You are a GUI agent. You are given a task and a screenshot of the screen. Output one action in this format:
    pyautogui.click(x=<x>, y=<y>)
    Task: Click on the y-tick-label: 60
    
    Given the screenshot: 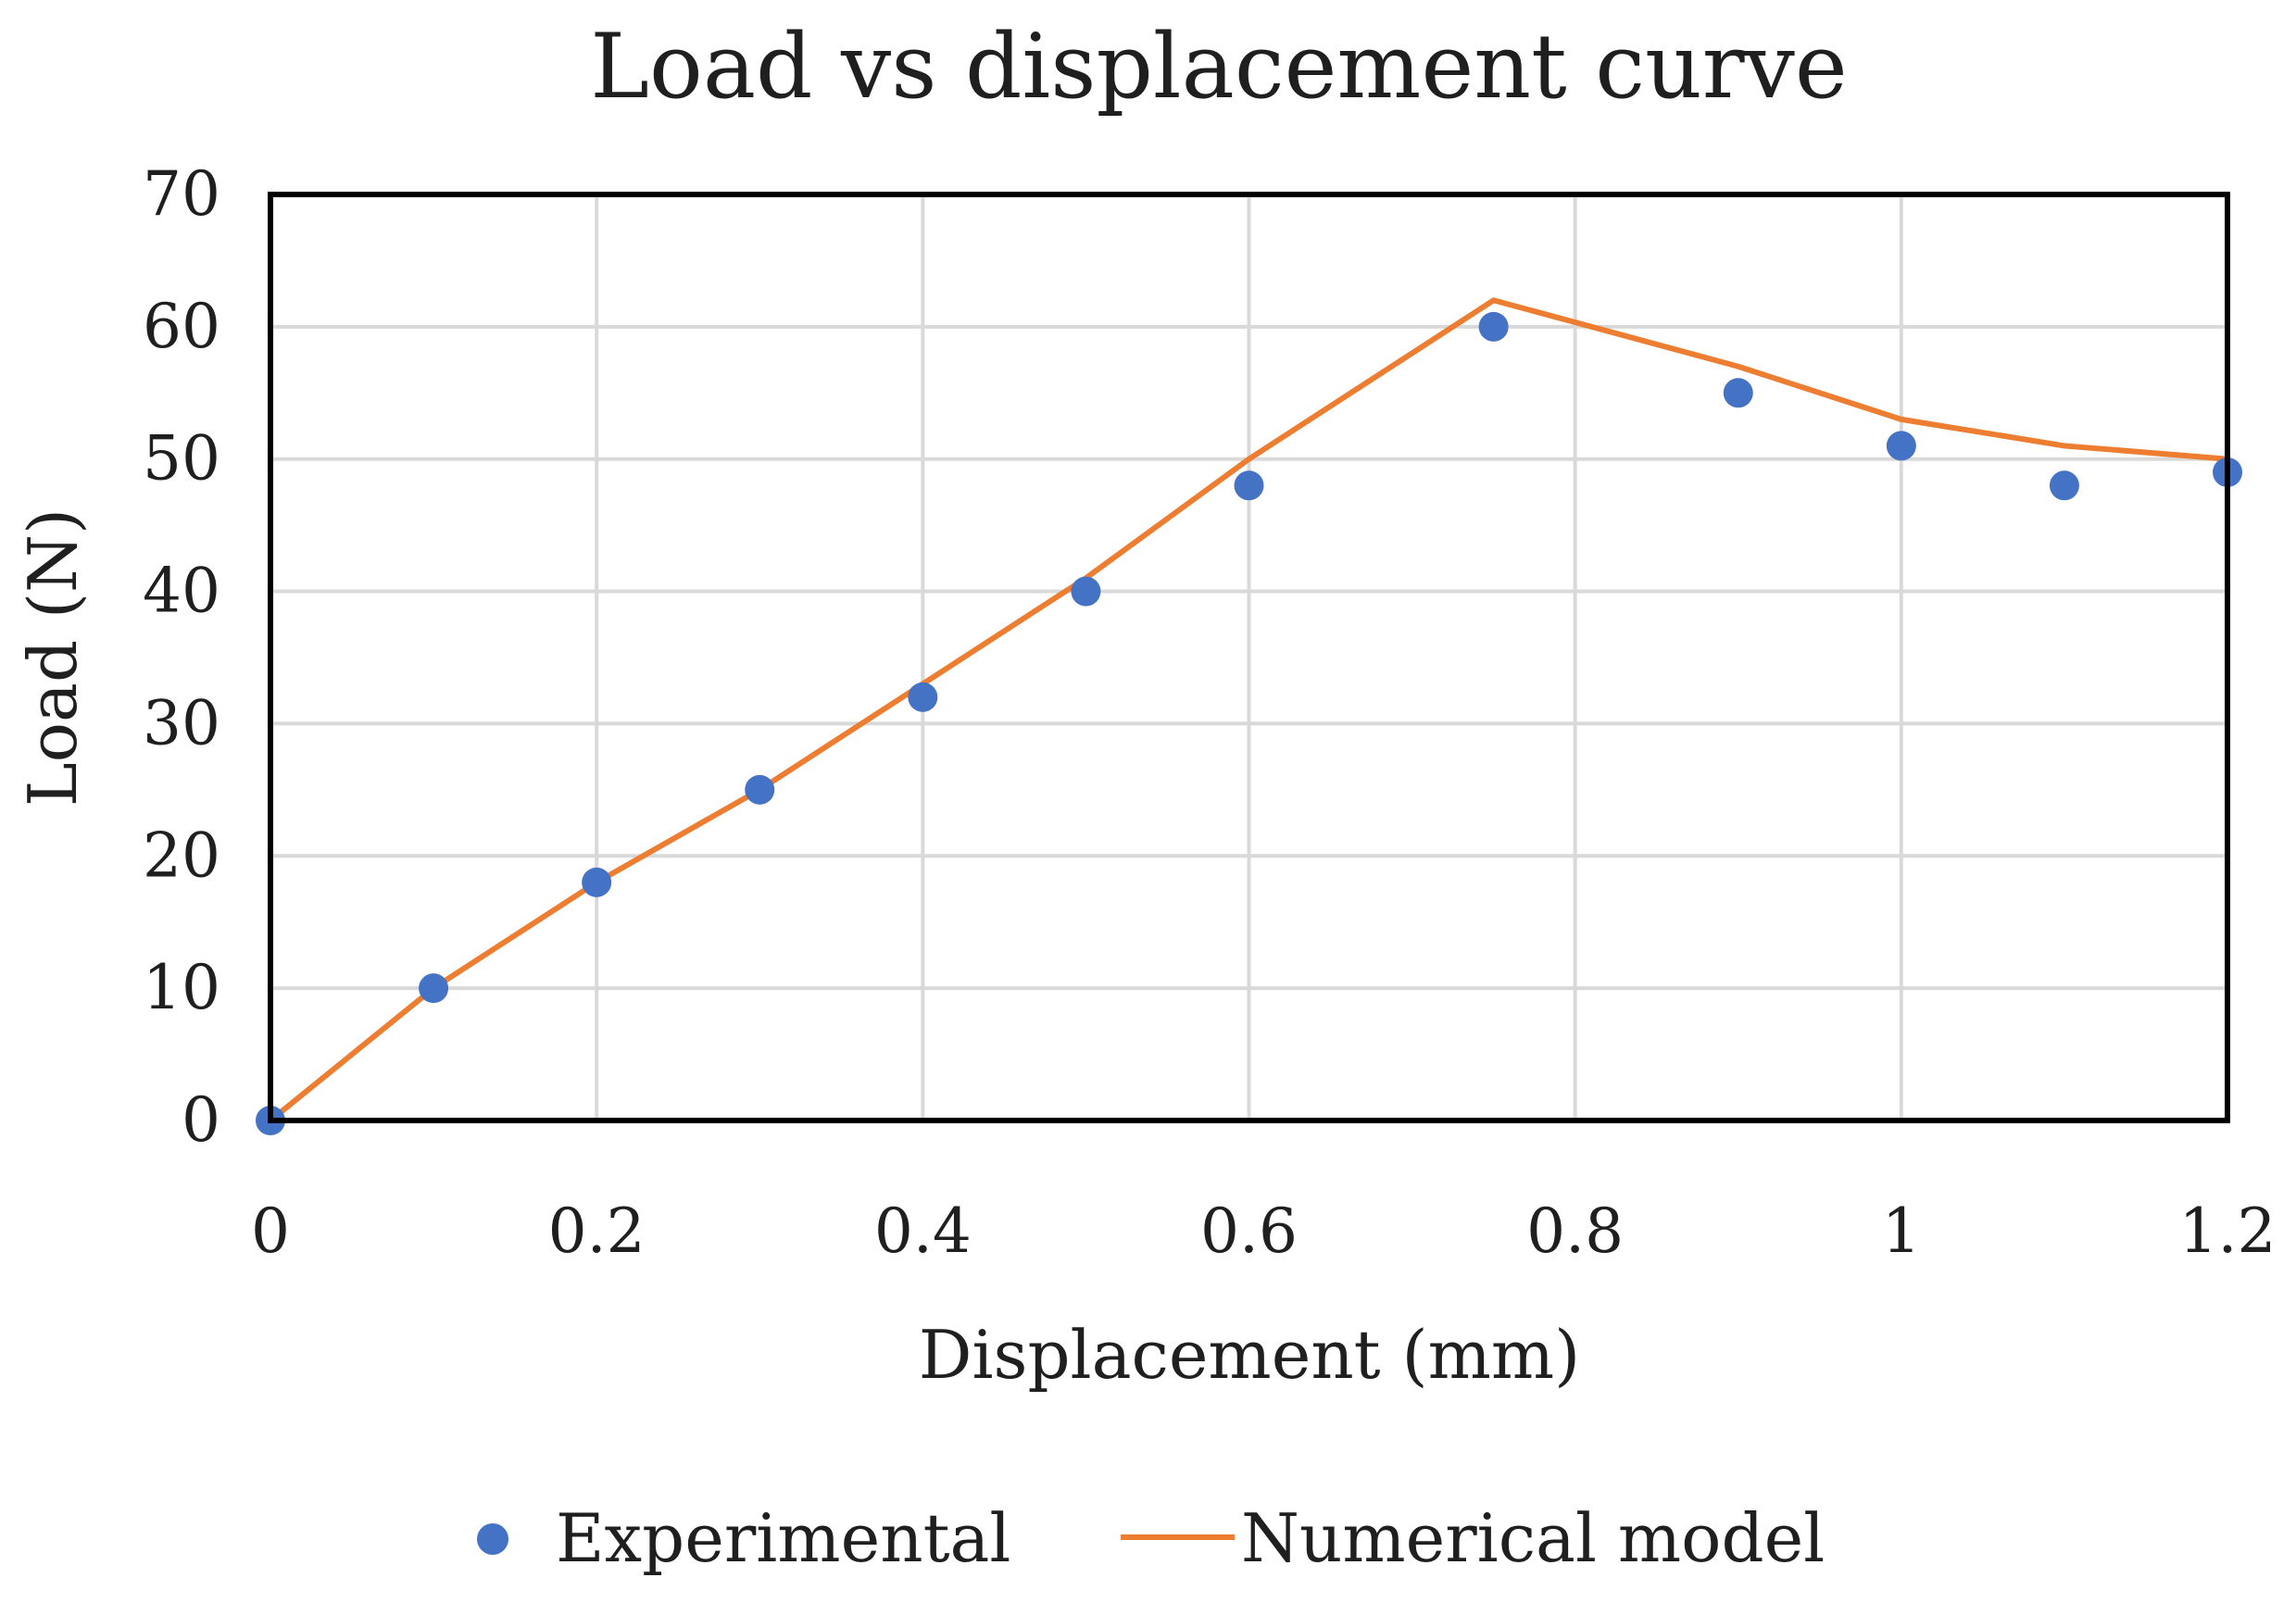 What is the action you would take?
    pyautogui.click(x=181, y=326)
    